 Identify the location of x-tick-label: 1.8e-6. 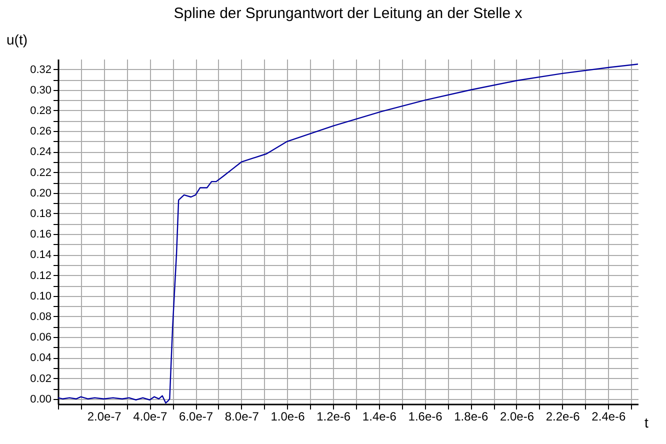
(471, 417).